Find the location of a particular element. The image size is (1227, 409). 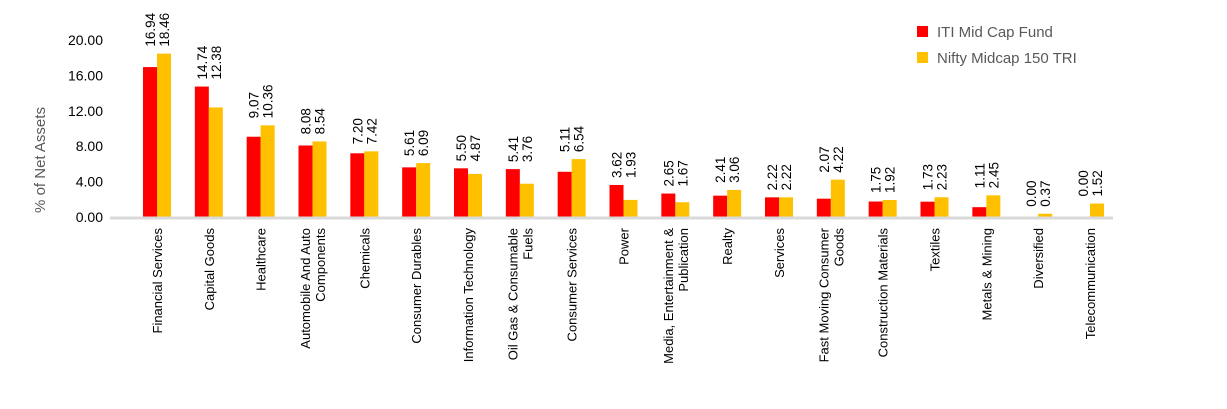

category-group: 2.22 2.22 is located at coordinates (779, 190).